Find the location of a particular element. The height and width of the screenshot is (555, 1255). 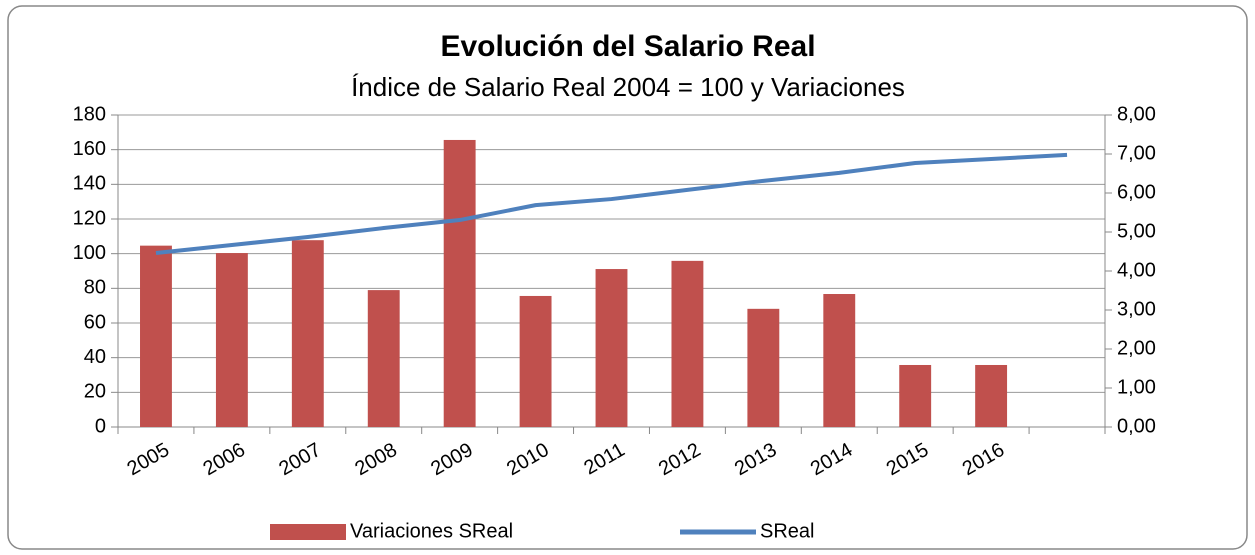

y2-tick-label: 7,00 is located at coordinates (1136, 153).